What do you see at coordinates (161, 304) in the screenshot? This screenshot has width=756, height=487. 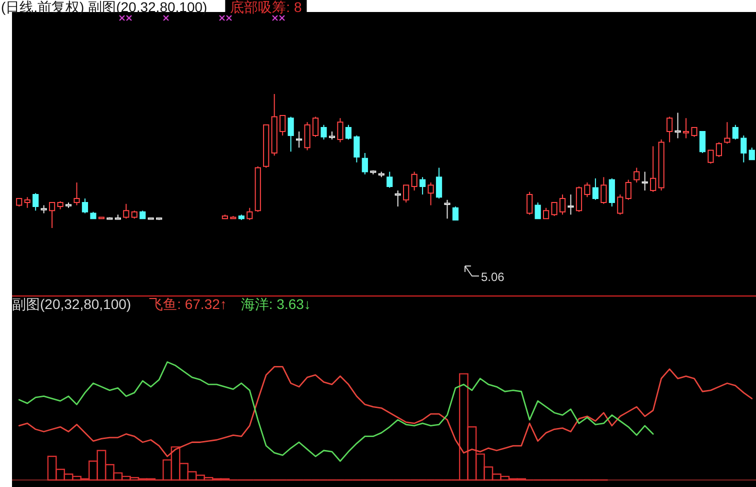 I see `header: 副图(20,32,80,100) 飞鱼: 67.32↑ 海洋: 3.63↓` at bounding box center [161, 304].